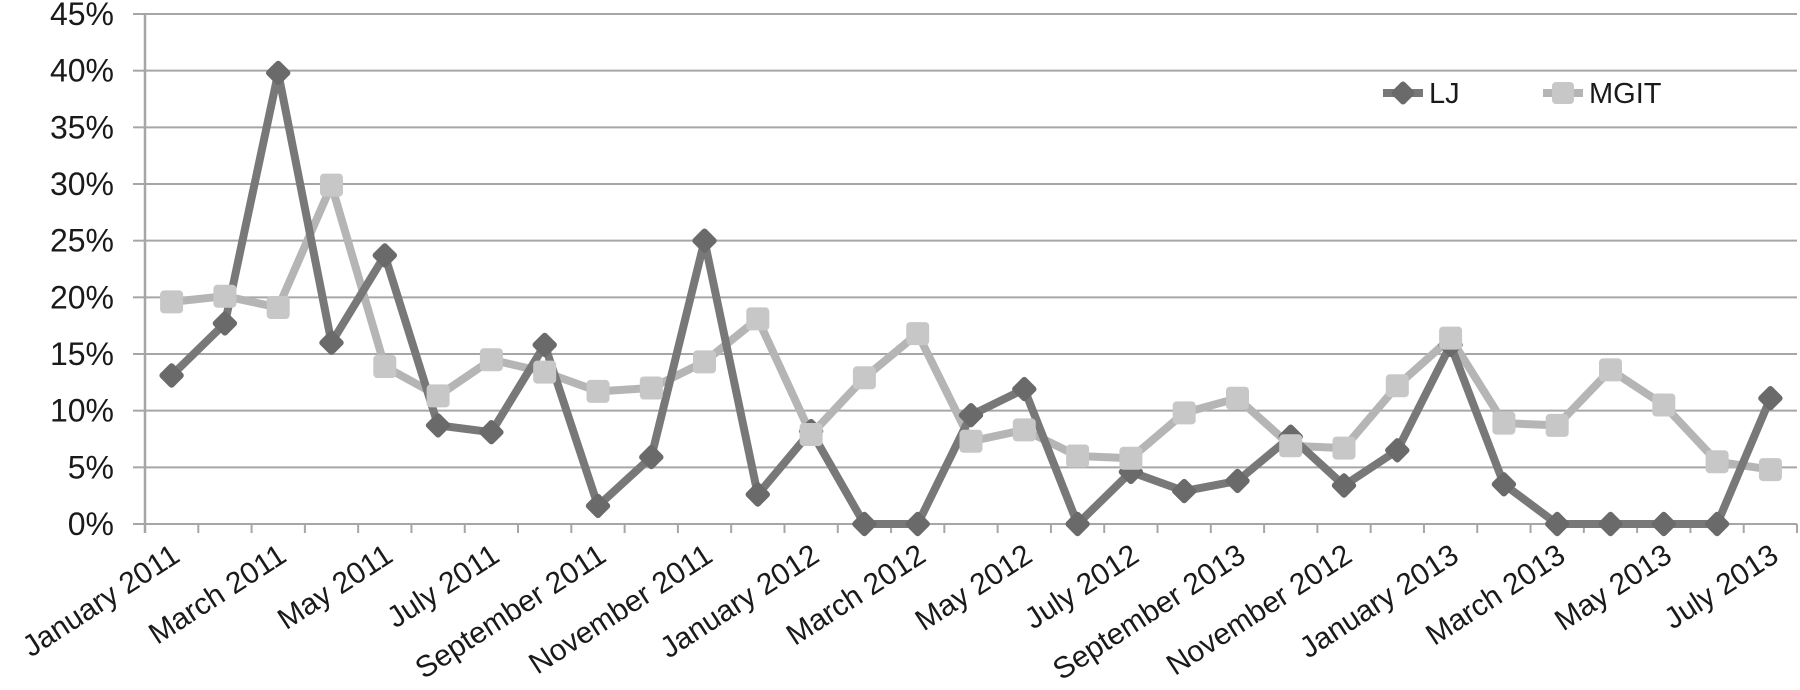 Image resolution: width=1800 pixels, height=690 pixels. What do you see at coordinates (82, 297) in the screenshot?
I see `y-tick-label: 20%` at bounding box center [82, 297].